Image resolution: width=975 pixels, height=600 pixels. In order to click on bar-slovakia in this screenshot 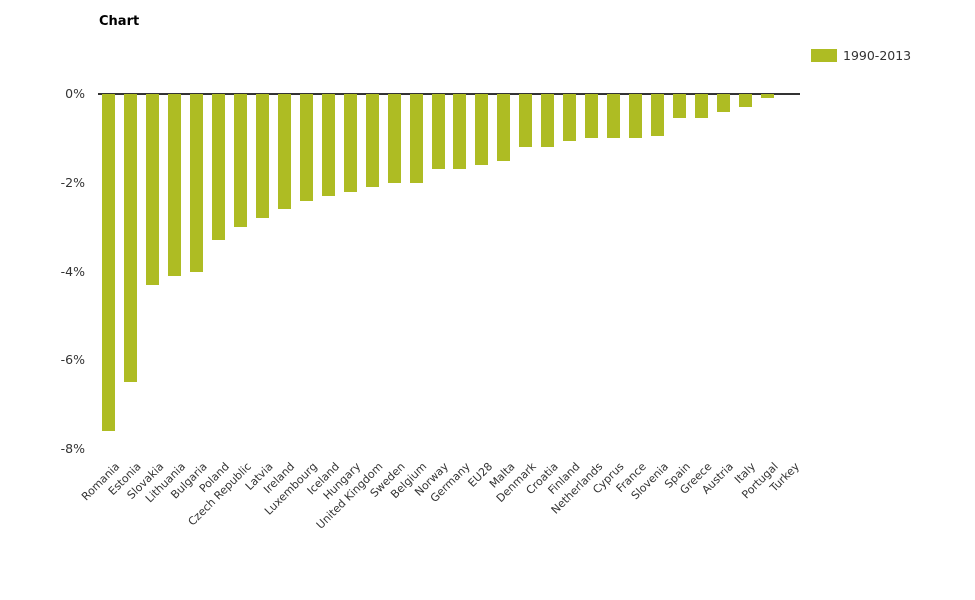, I will do `click(153, 189)`.